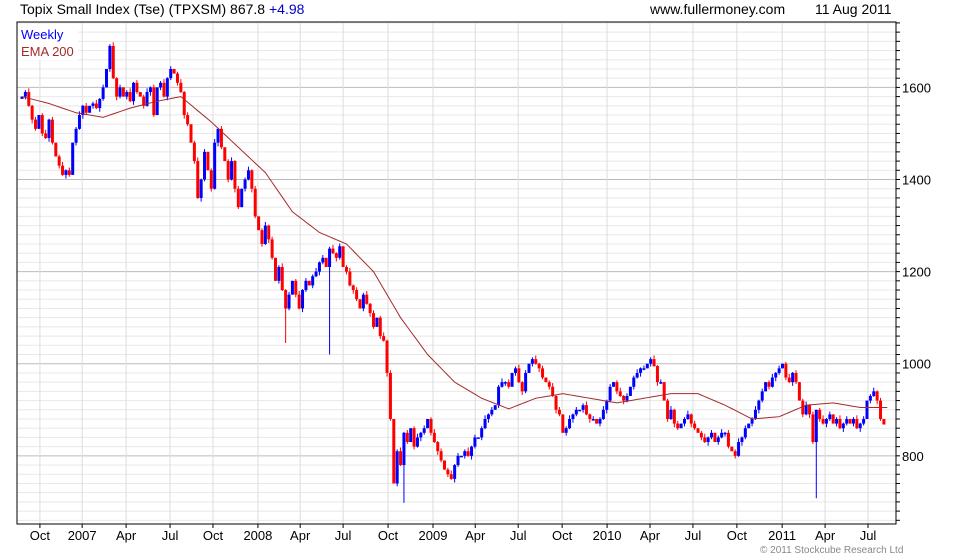 The width and height of the screenshot is (980, 560). I want to click on price-change: +4.98, so click(286, 9).